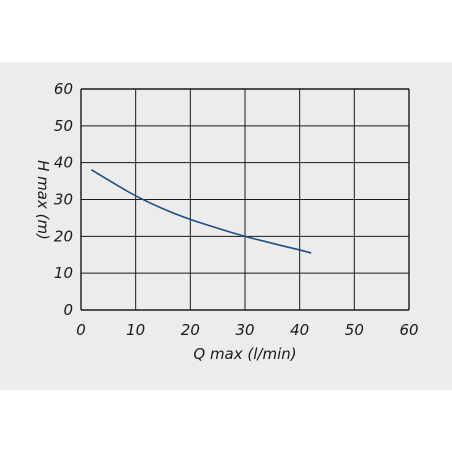 This screenshot has width=452, height=452. Describe the element at coordinates (63, 273) in the screenshot. I see `y-tick-label: 10` at that location.